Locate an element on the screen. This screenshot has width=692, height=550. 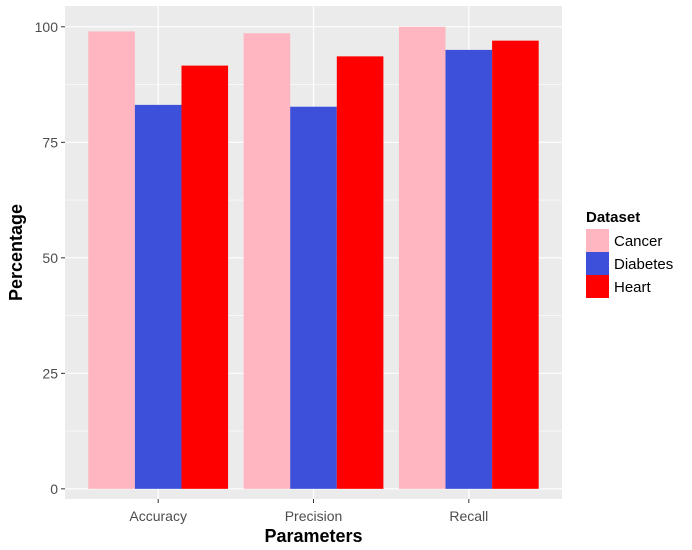
bar-cancer-recall is located at coordinates (422, 257).